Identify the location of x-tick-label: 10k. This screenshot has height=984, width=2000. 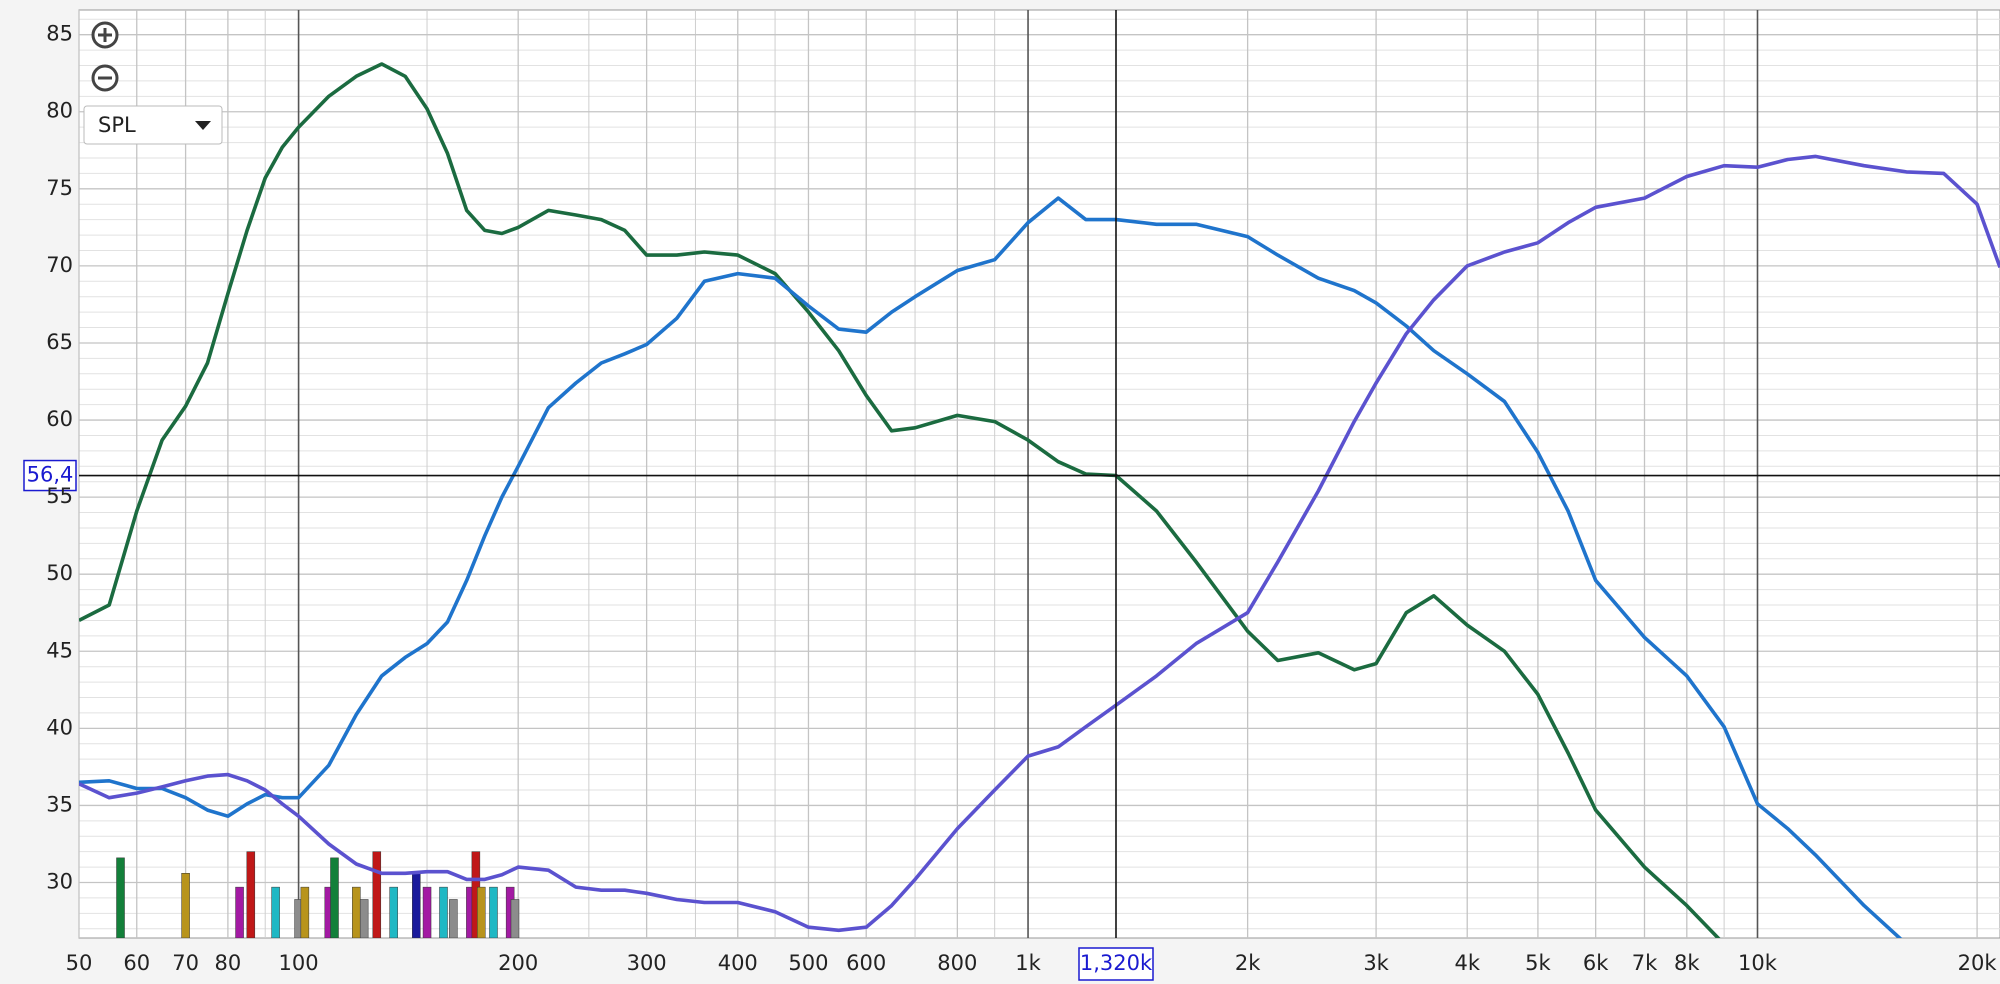
(1758, 963).